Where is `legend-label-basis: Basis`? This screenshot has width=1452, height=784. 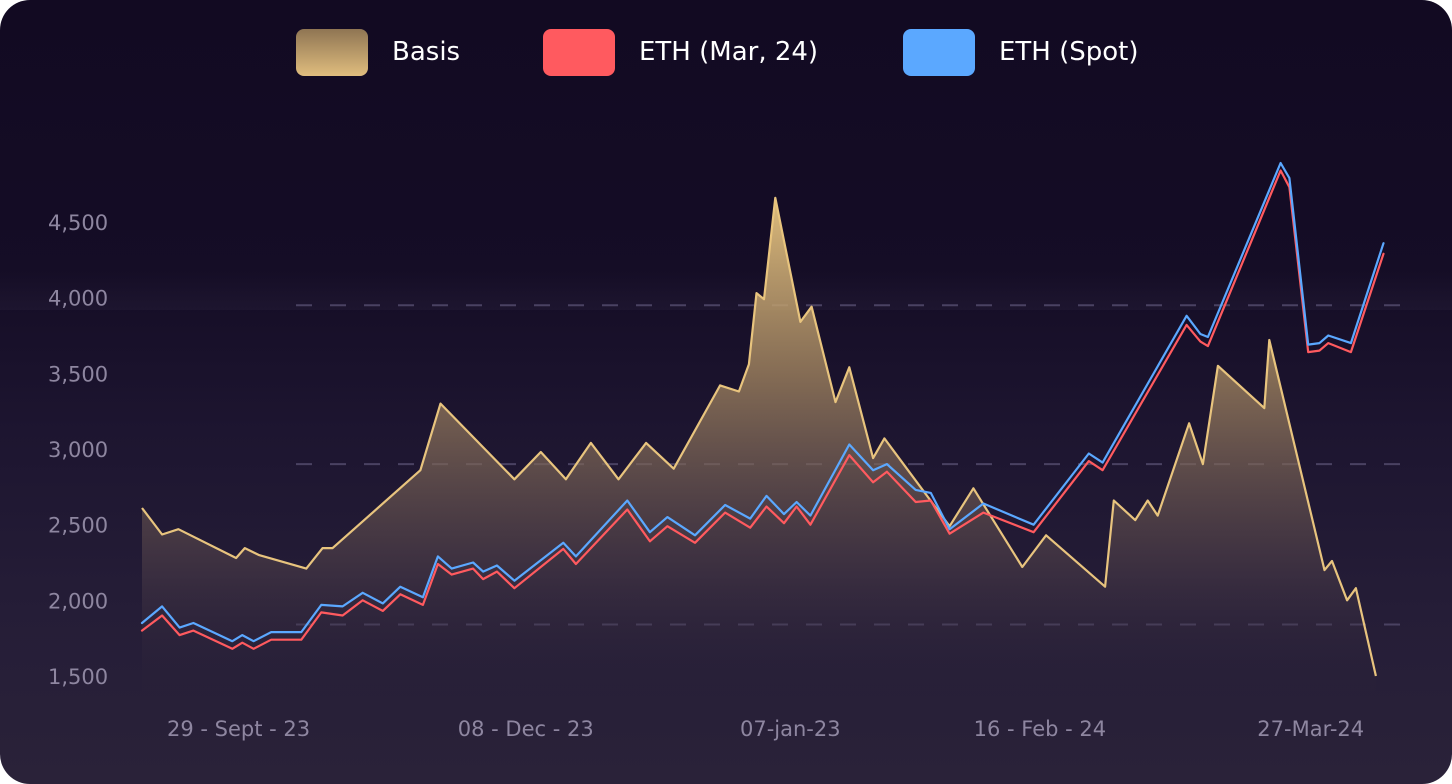
legend-label-basis: Basis is located at coordinates (426, 52).